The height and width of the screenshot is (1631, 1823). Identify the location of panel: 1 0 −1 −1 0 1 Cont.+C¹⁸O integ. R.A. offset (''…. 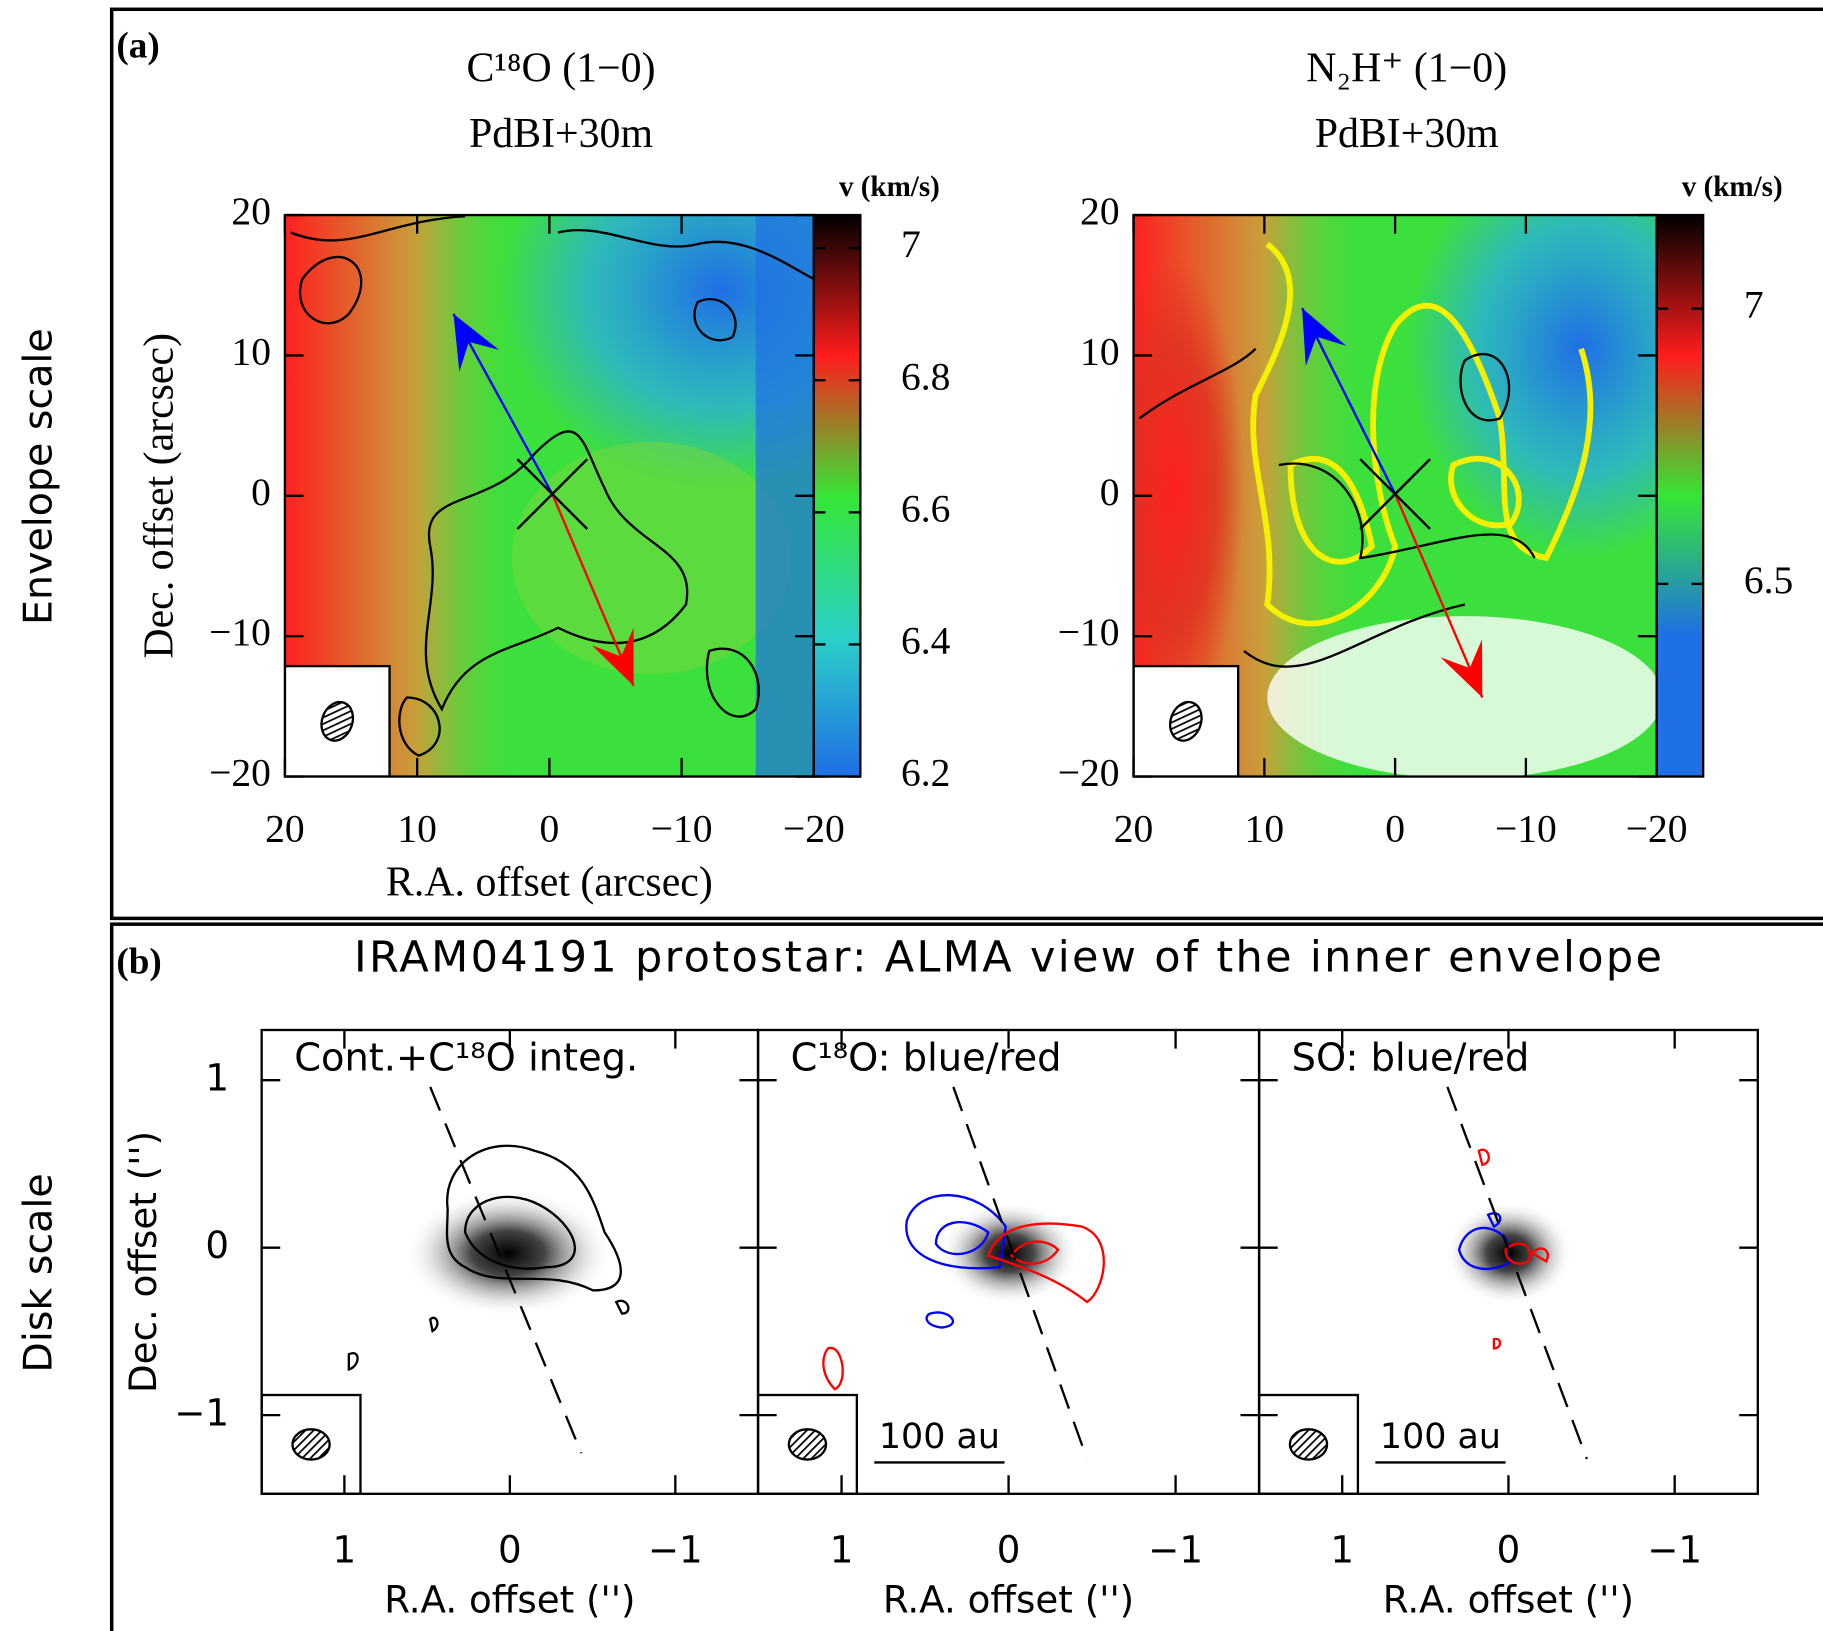
(440, 1324).